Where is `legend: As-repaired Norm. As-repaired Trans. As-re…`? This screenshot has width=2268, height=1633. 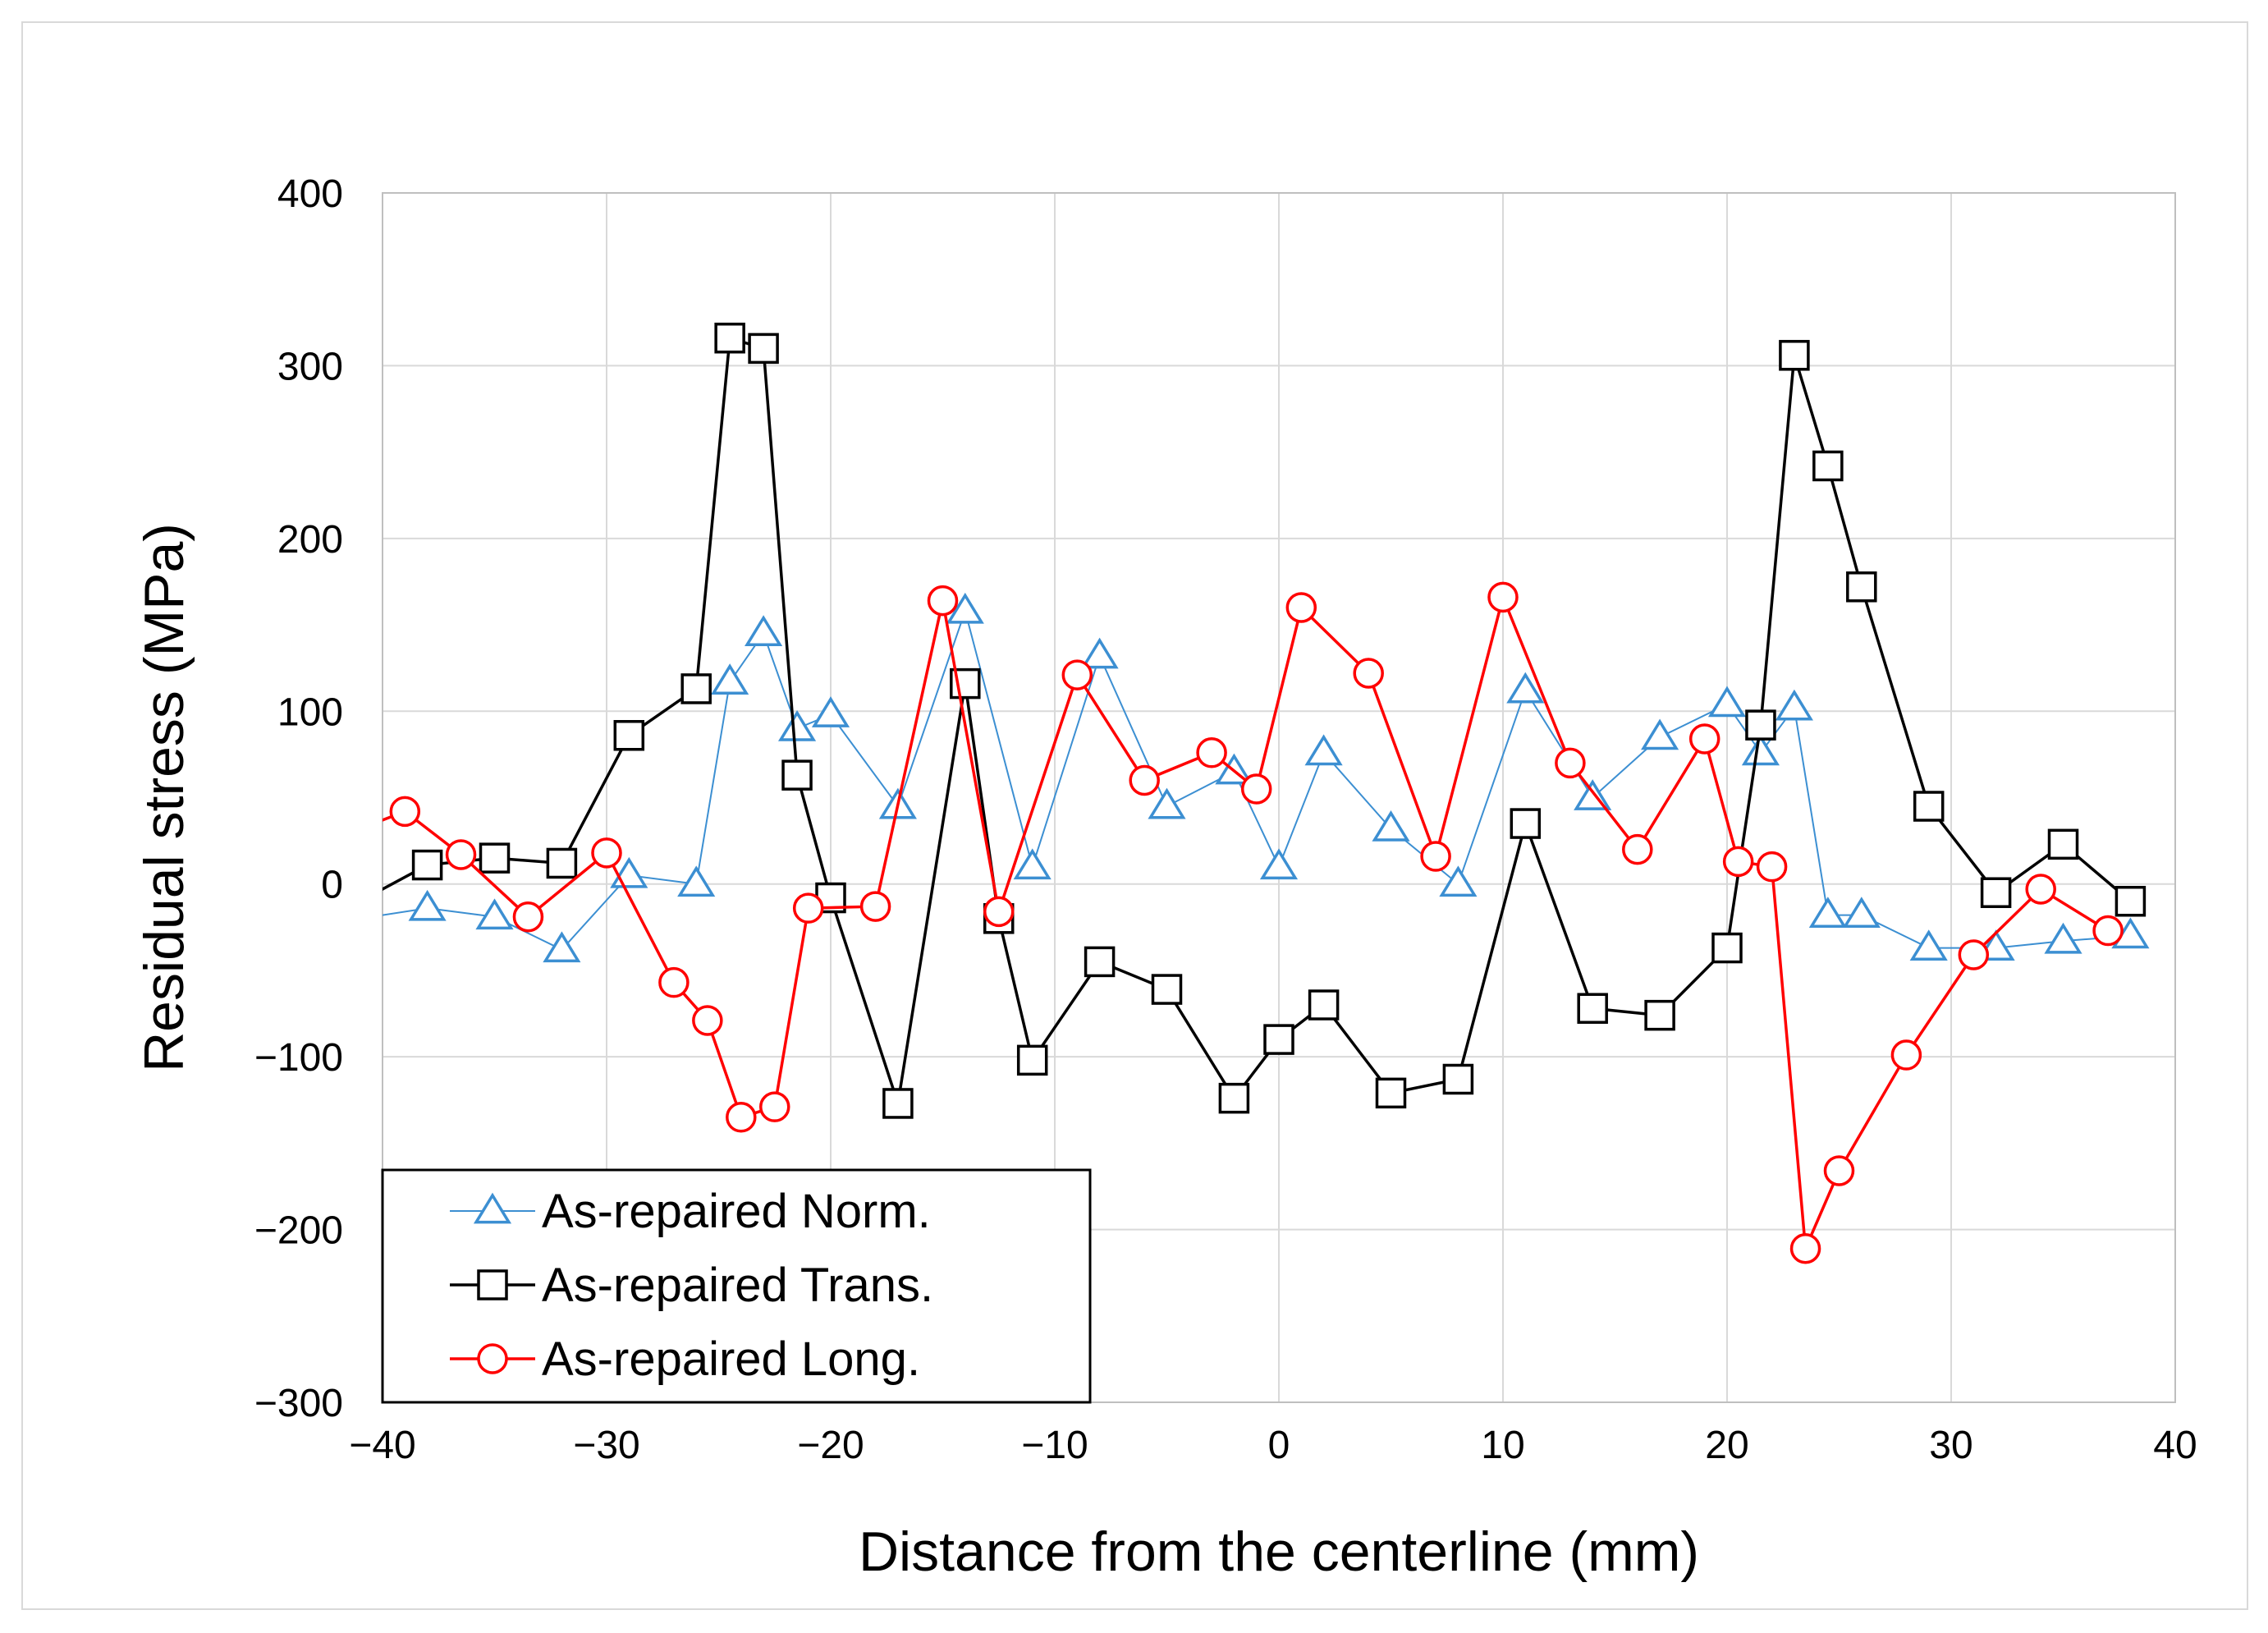 legend: As-repaired Norm. As-repaired Trans. As-re… is located at coordinates (736, 1286).